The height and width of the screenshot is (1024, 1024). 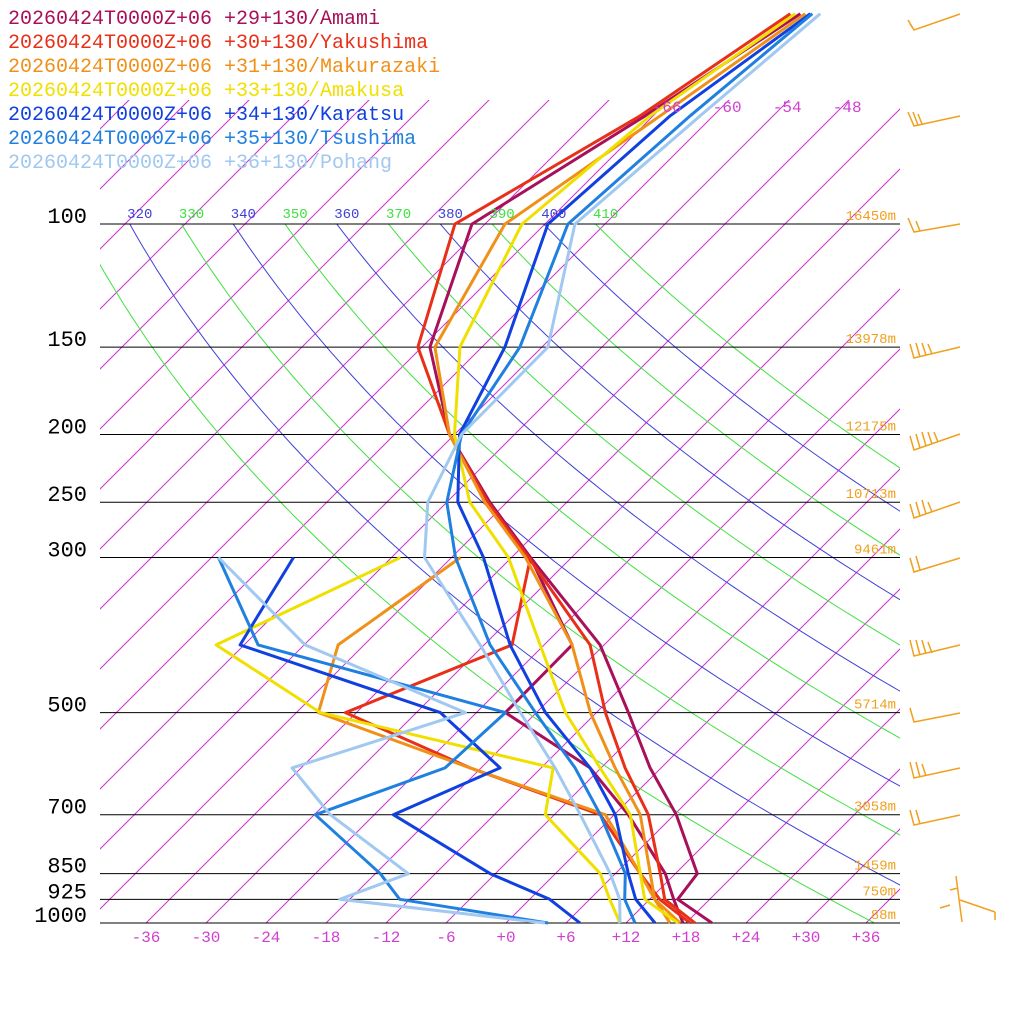 I want to click on legend-entry: 20260424T0000Z+06 +29+130/Amami, so click(x=194, y=19).